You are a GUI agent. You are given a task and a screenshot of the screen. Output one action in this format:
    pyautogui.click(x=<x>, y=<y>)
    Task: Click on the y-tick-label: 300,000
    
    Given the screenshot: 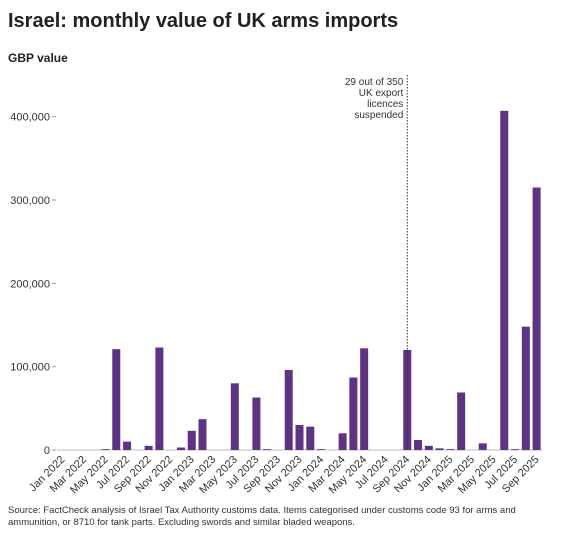 What is the action you would take?
    pyautogui.click(x=30, y=201)
    